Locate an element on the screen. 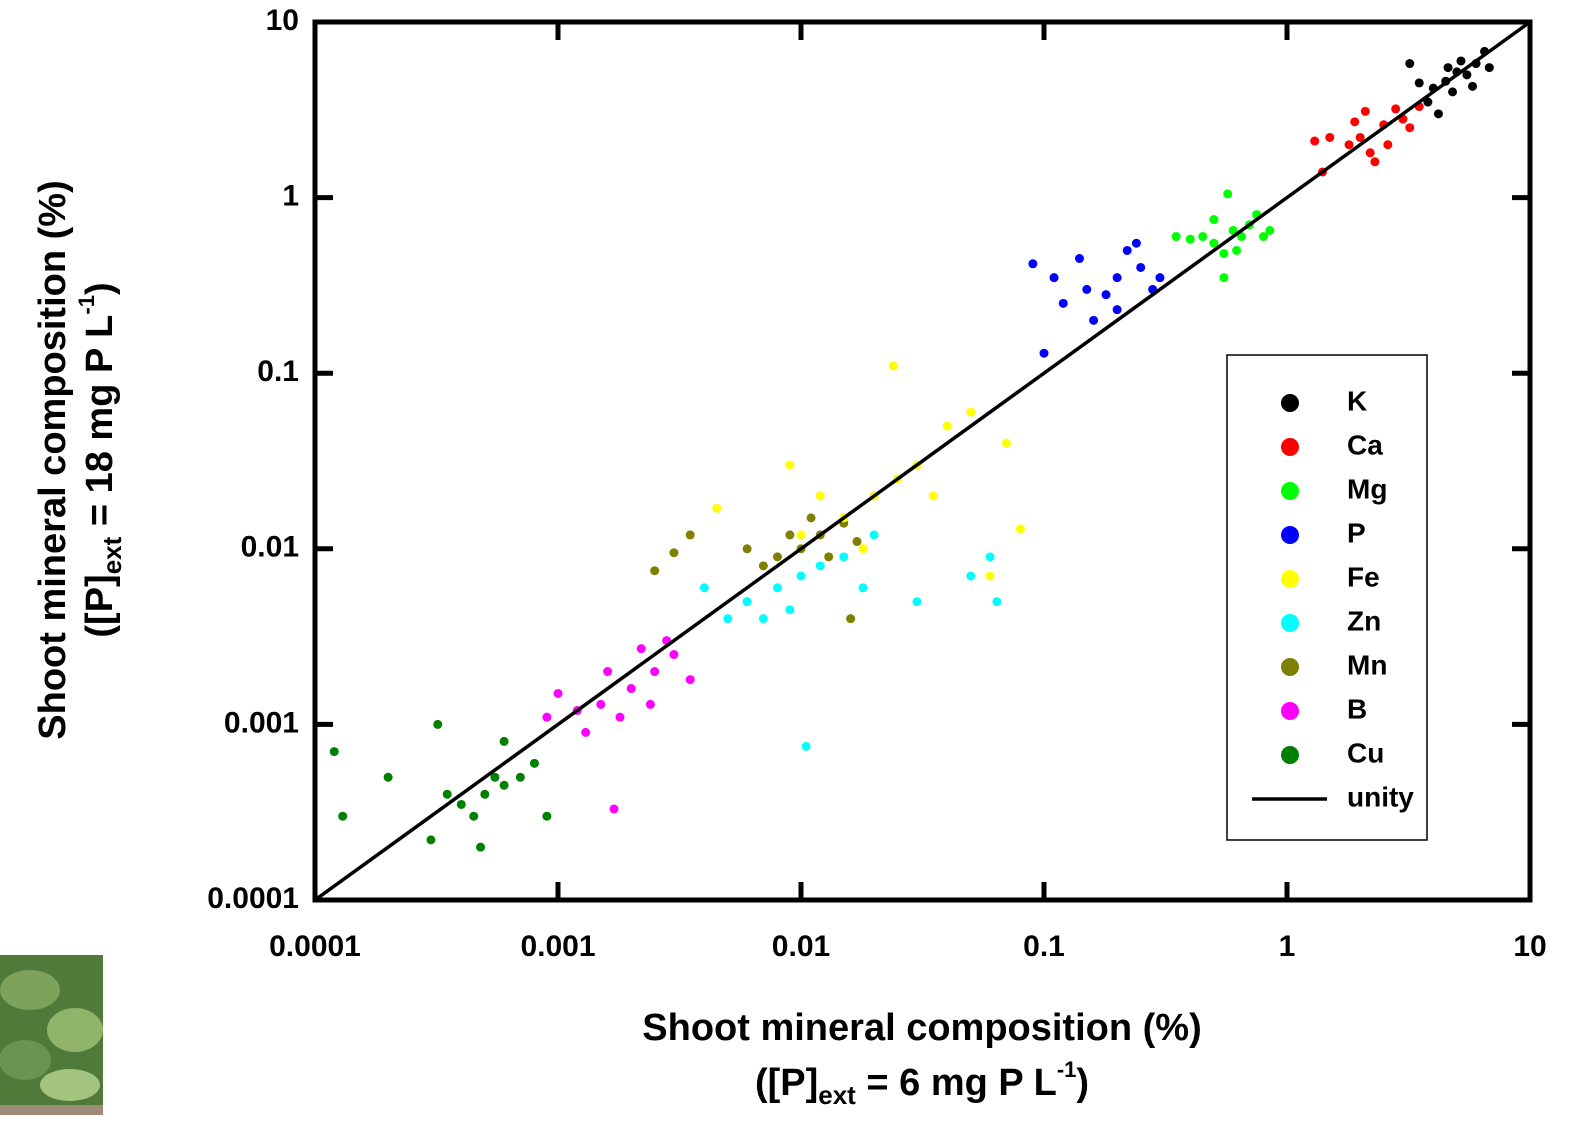 The width and height of the screenshot is (1575, 1127). legend-label: P is located at coordinates (1356, 532).